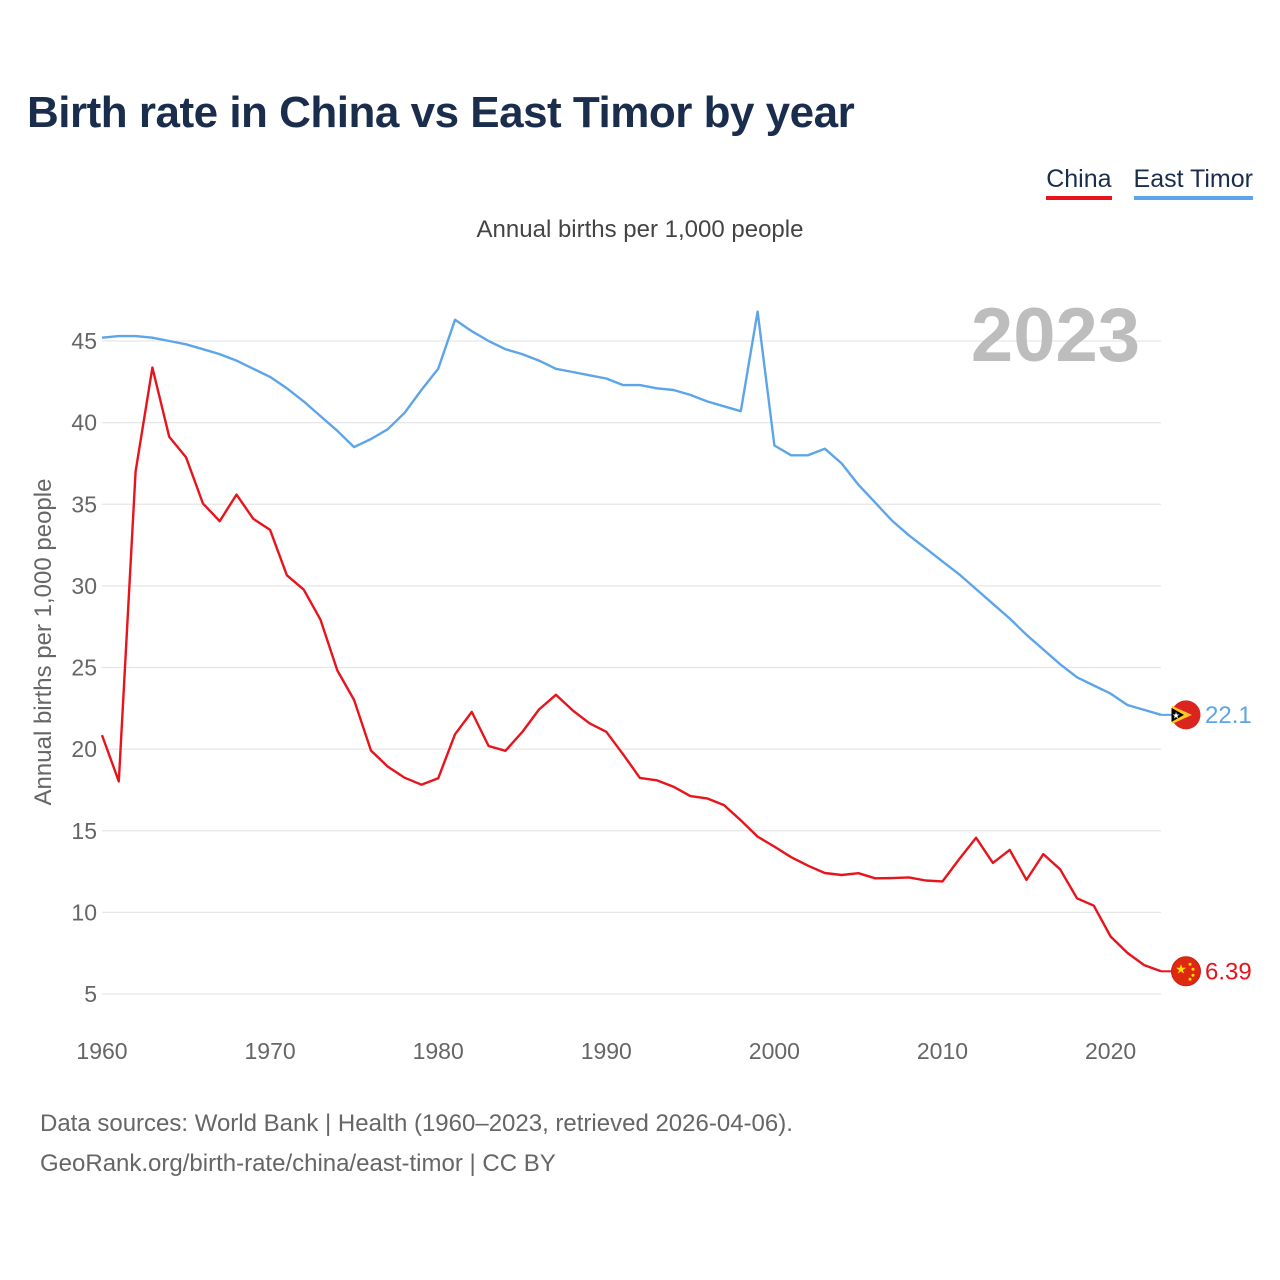  I want to click on x-tick-label: 2000, so click(774, 1051).